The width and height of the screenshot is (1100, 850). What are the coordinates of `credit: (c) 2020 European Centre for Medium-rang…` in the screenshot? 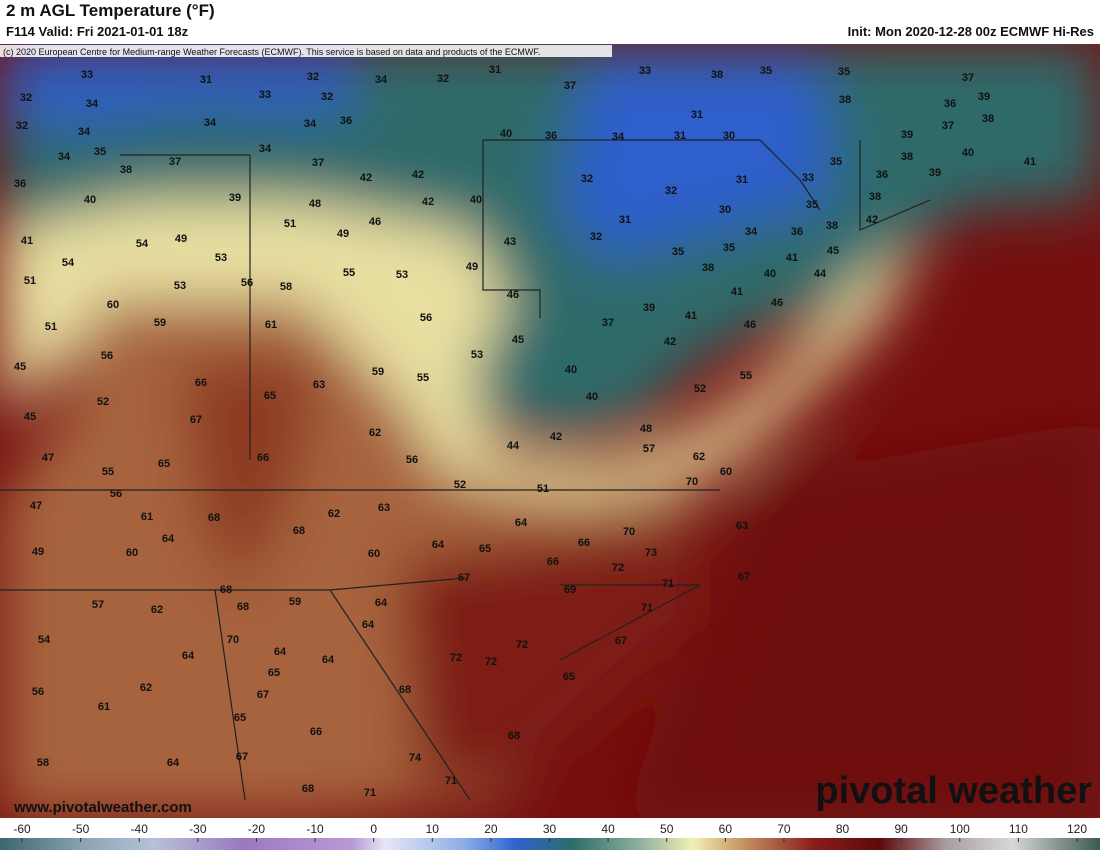 It's located at (271, 52).